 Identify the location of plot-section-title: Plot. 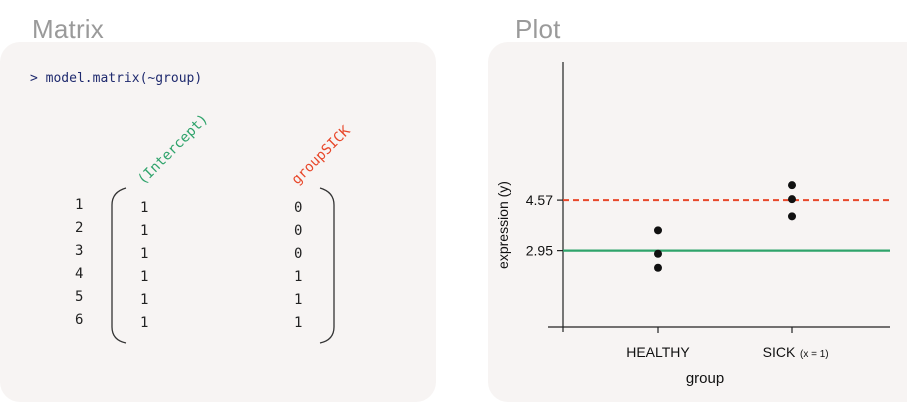
(538, 29).